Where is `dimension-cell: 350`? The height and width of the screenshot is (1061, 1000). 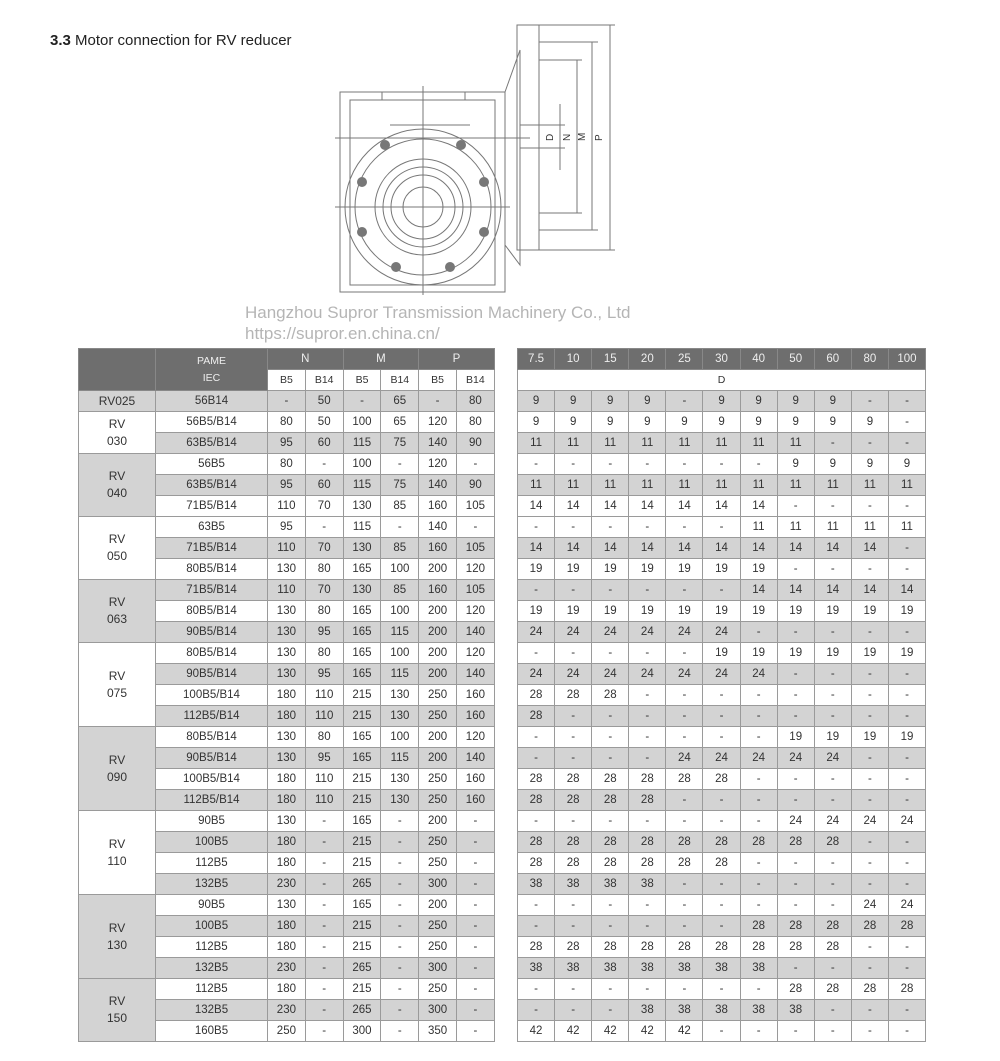 dimension-cell: 350 is located at coordinates (437, 1031).